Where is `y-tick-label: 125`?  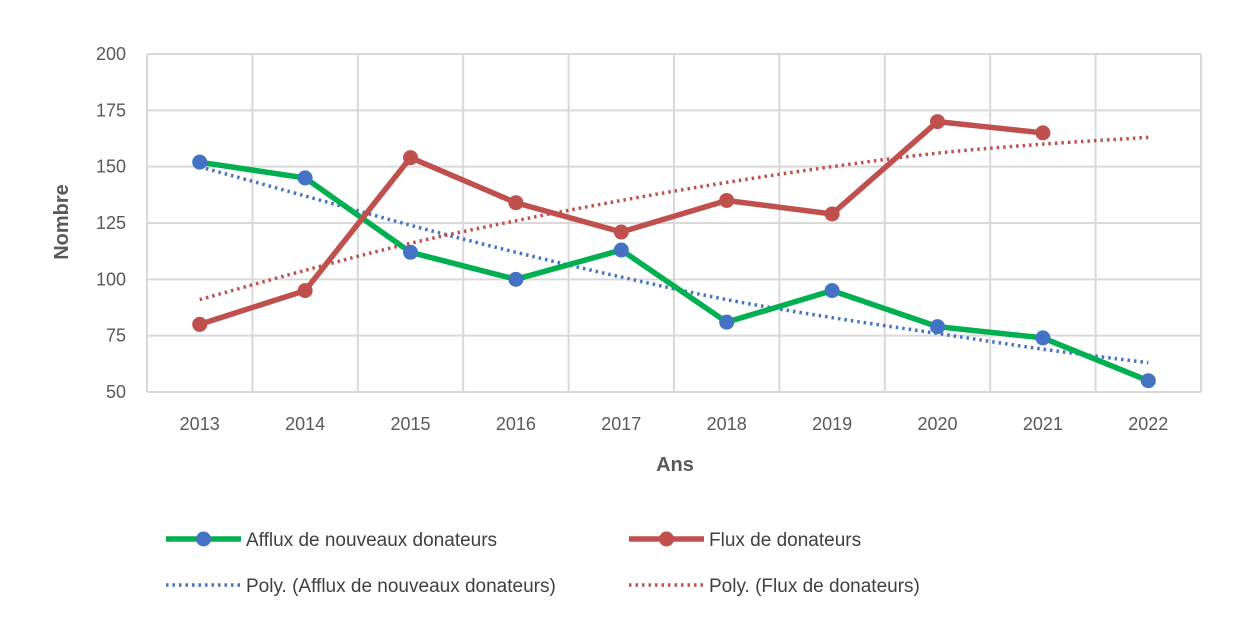 y-tick-label: 125 is located at coordinates (111, 223).